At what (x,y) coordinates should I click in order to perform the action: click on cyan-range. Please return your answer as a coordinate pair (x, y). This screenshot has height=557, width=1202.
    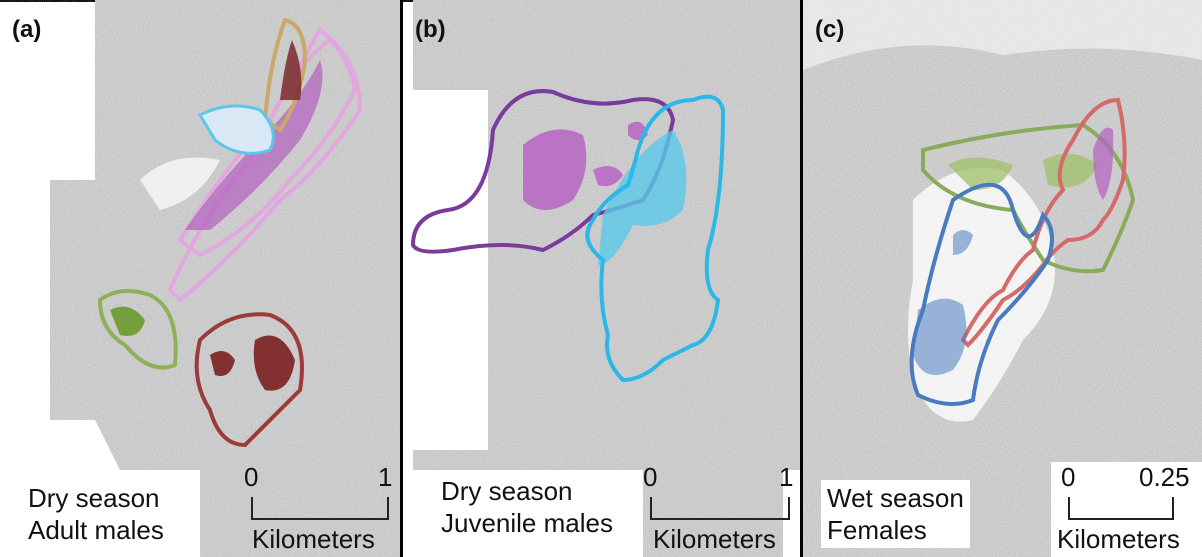
    Looking at the image, I should click on (655, 238).